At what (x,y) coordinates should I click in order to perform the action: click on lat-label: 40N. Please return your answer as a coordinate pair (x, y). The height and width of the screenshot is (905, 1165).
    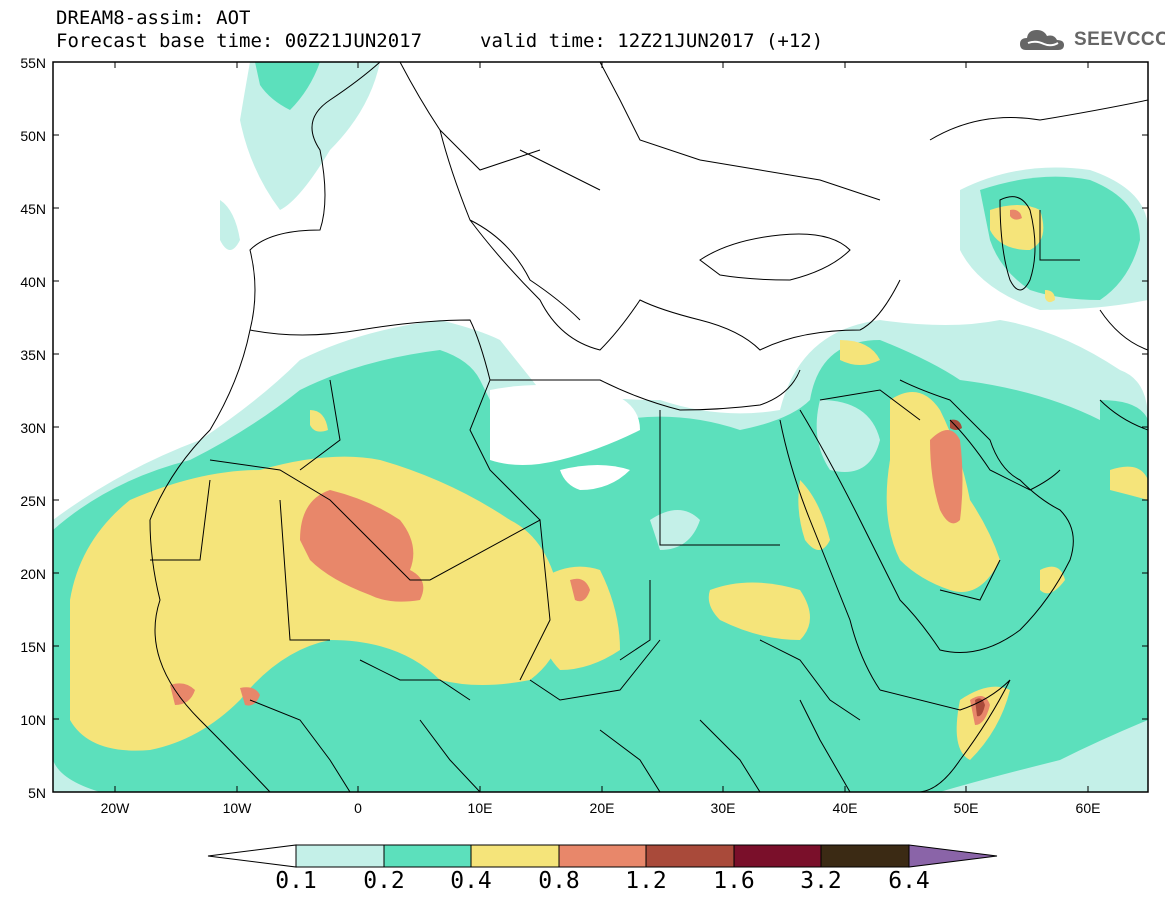
    Looking at the image, I should click on (33, 282).